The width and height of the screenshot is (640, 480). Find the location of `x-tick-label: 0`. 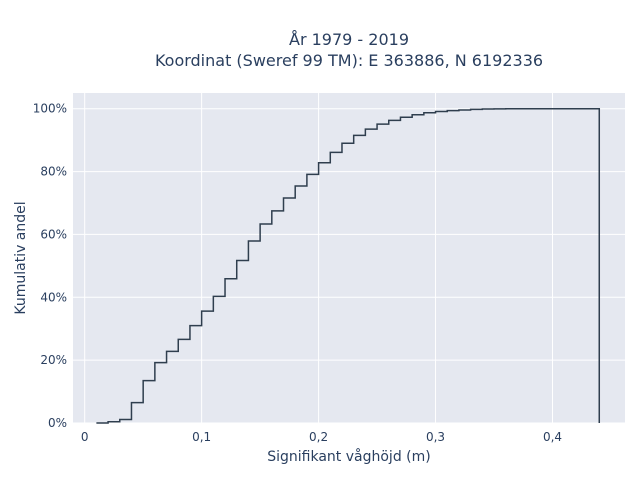

x-tick-label: 0 is located at coordinates (85, 437).